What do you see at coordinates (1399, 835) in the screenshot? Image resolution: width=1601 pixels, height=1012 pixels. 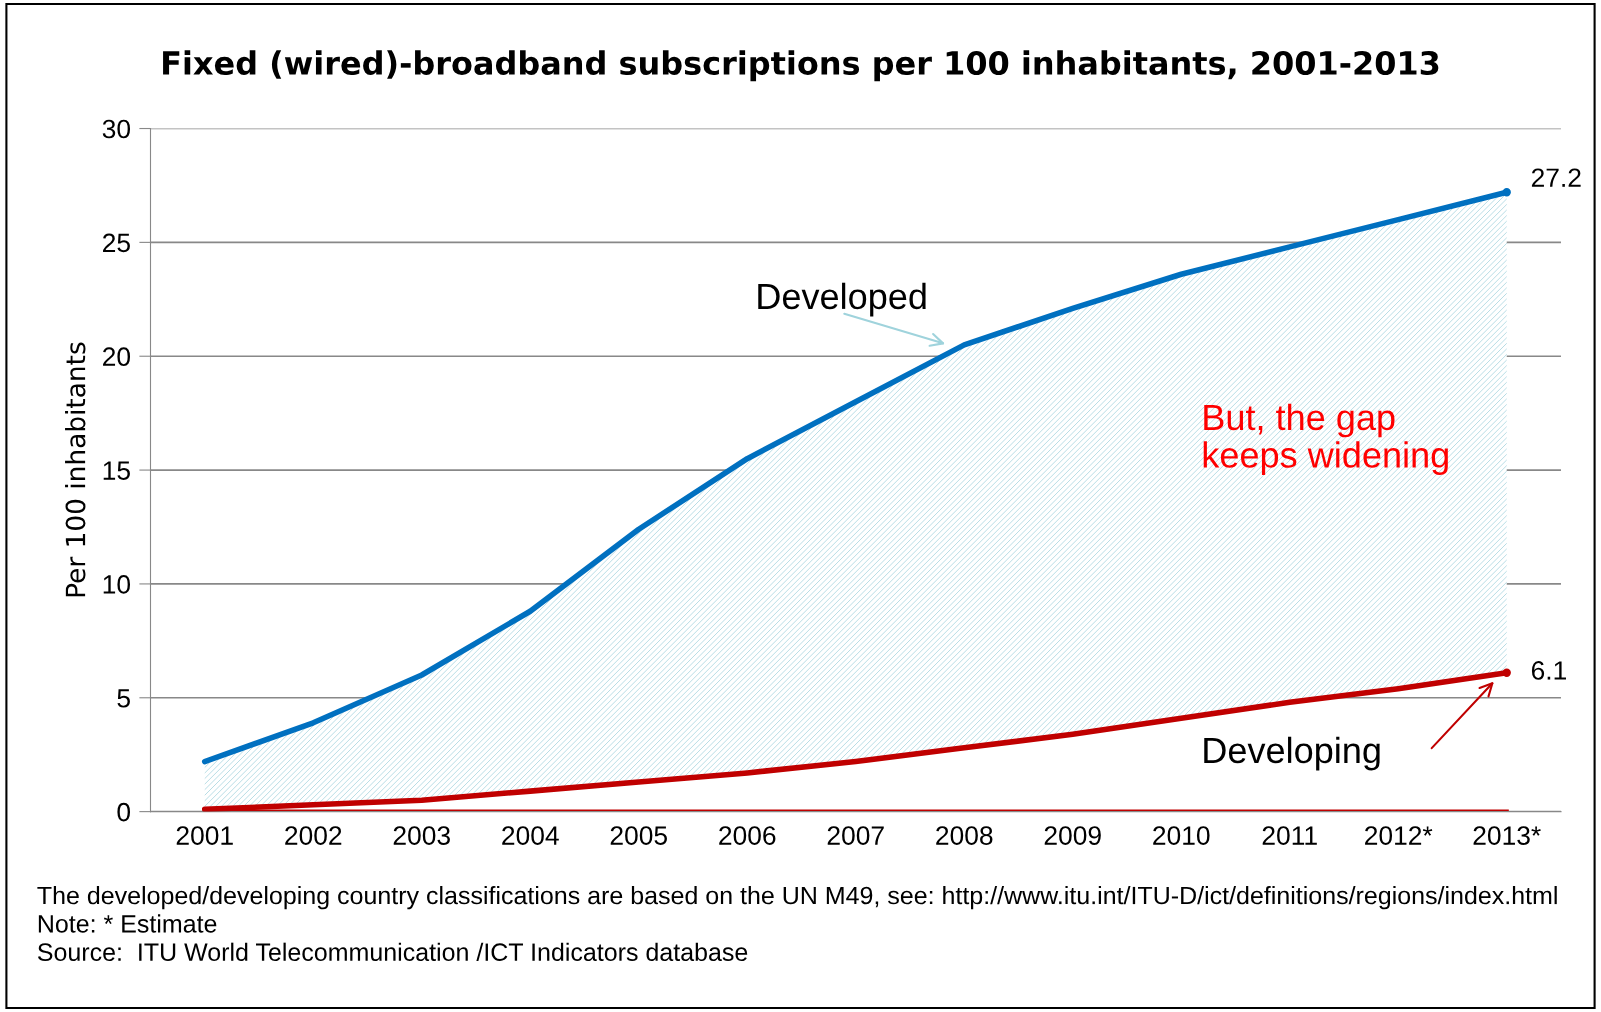 I see `x-tick-label: 2012*` at bounding box center [1399, 835].